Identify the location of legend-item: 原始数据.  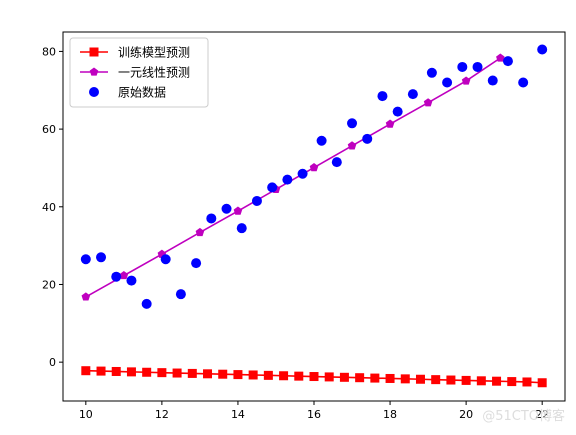
(127, 92).